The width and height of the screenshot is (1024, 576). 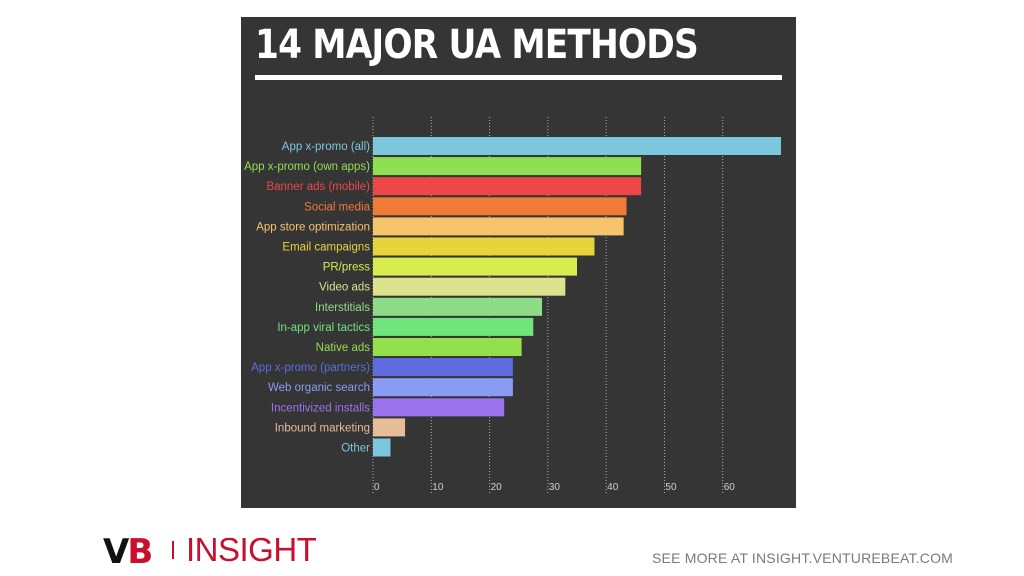 What do you see at coordinates (342, 308) in the screenshot?
I see `category-label: Interstitials` at bounding box center [342, 308].